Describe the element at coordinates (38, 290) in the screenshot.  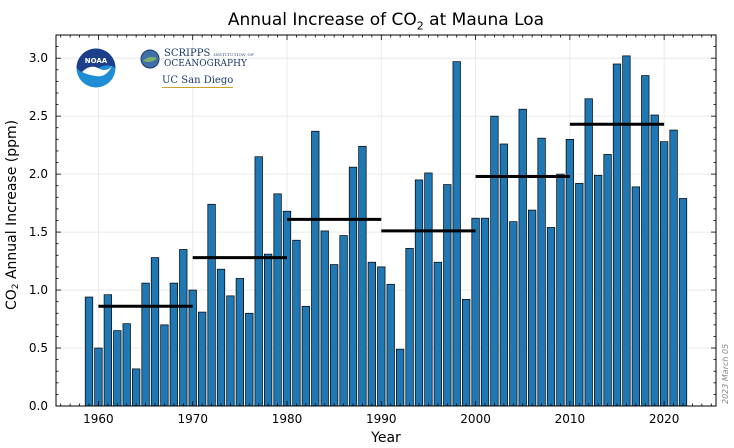
I see `y-tick-label: 1.0` at that location.